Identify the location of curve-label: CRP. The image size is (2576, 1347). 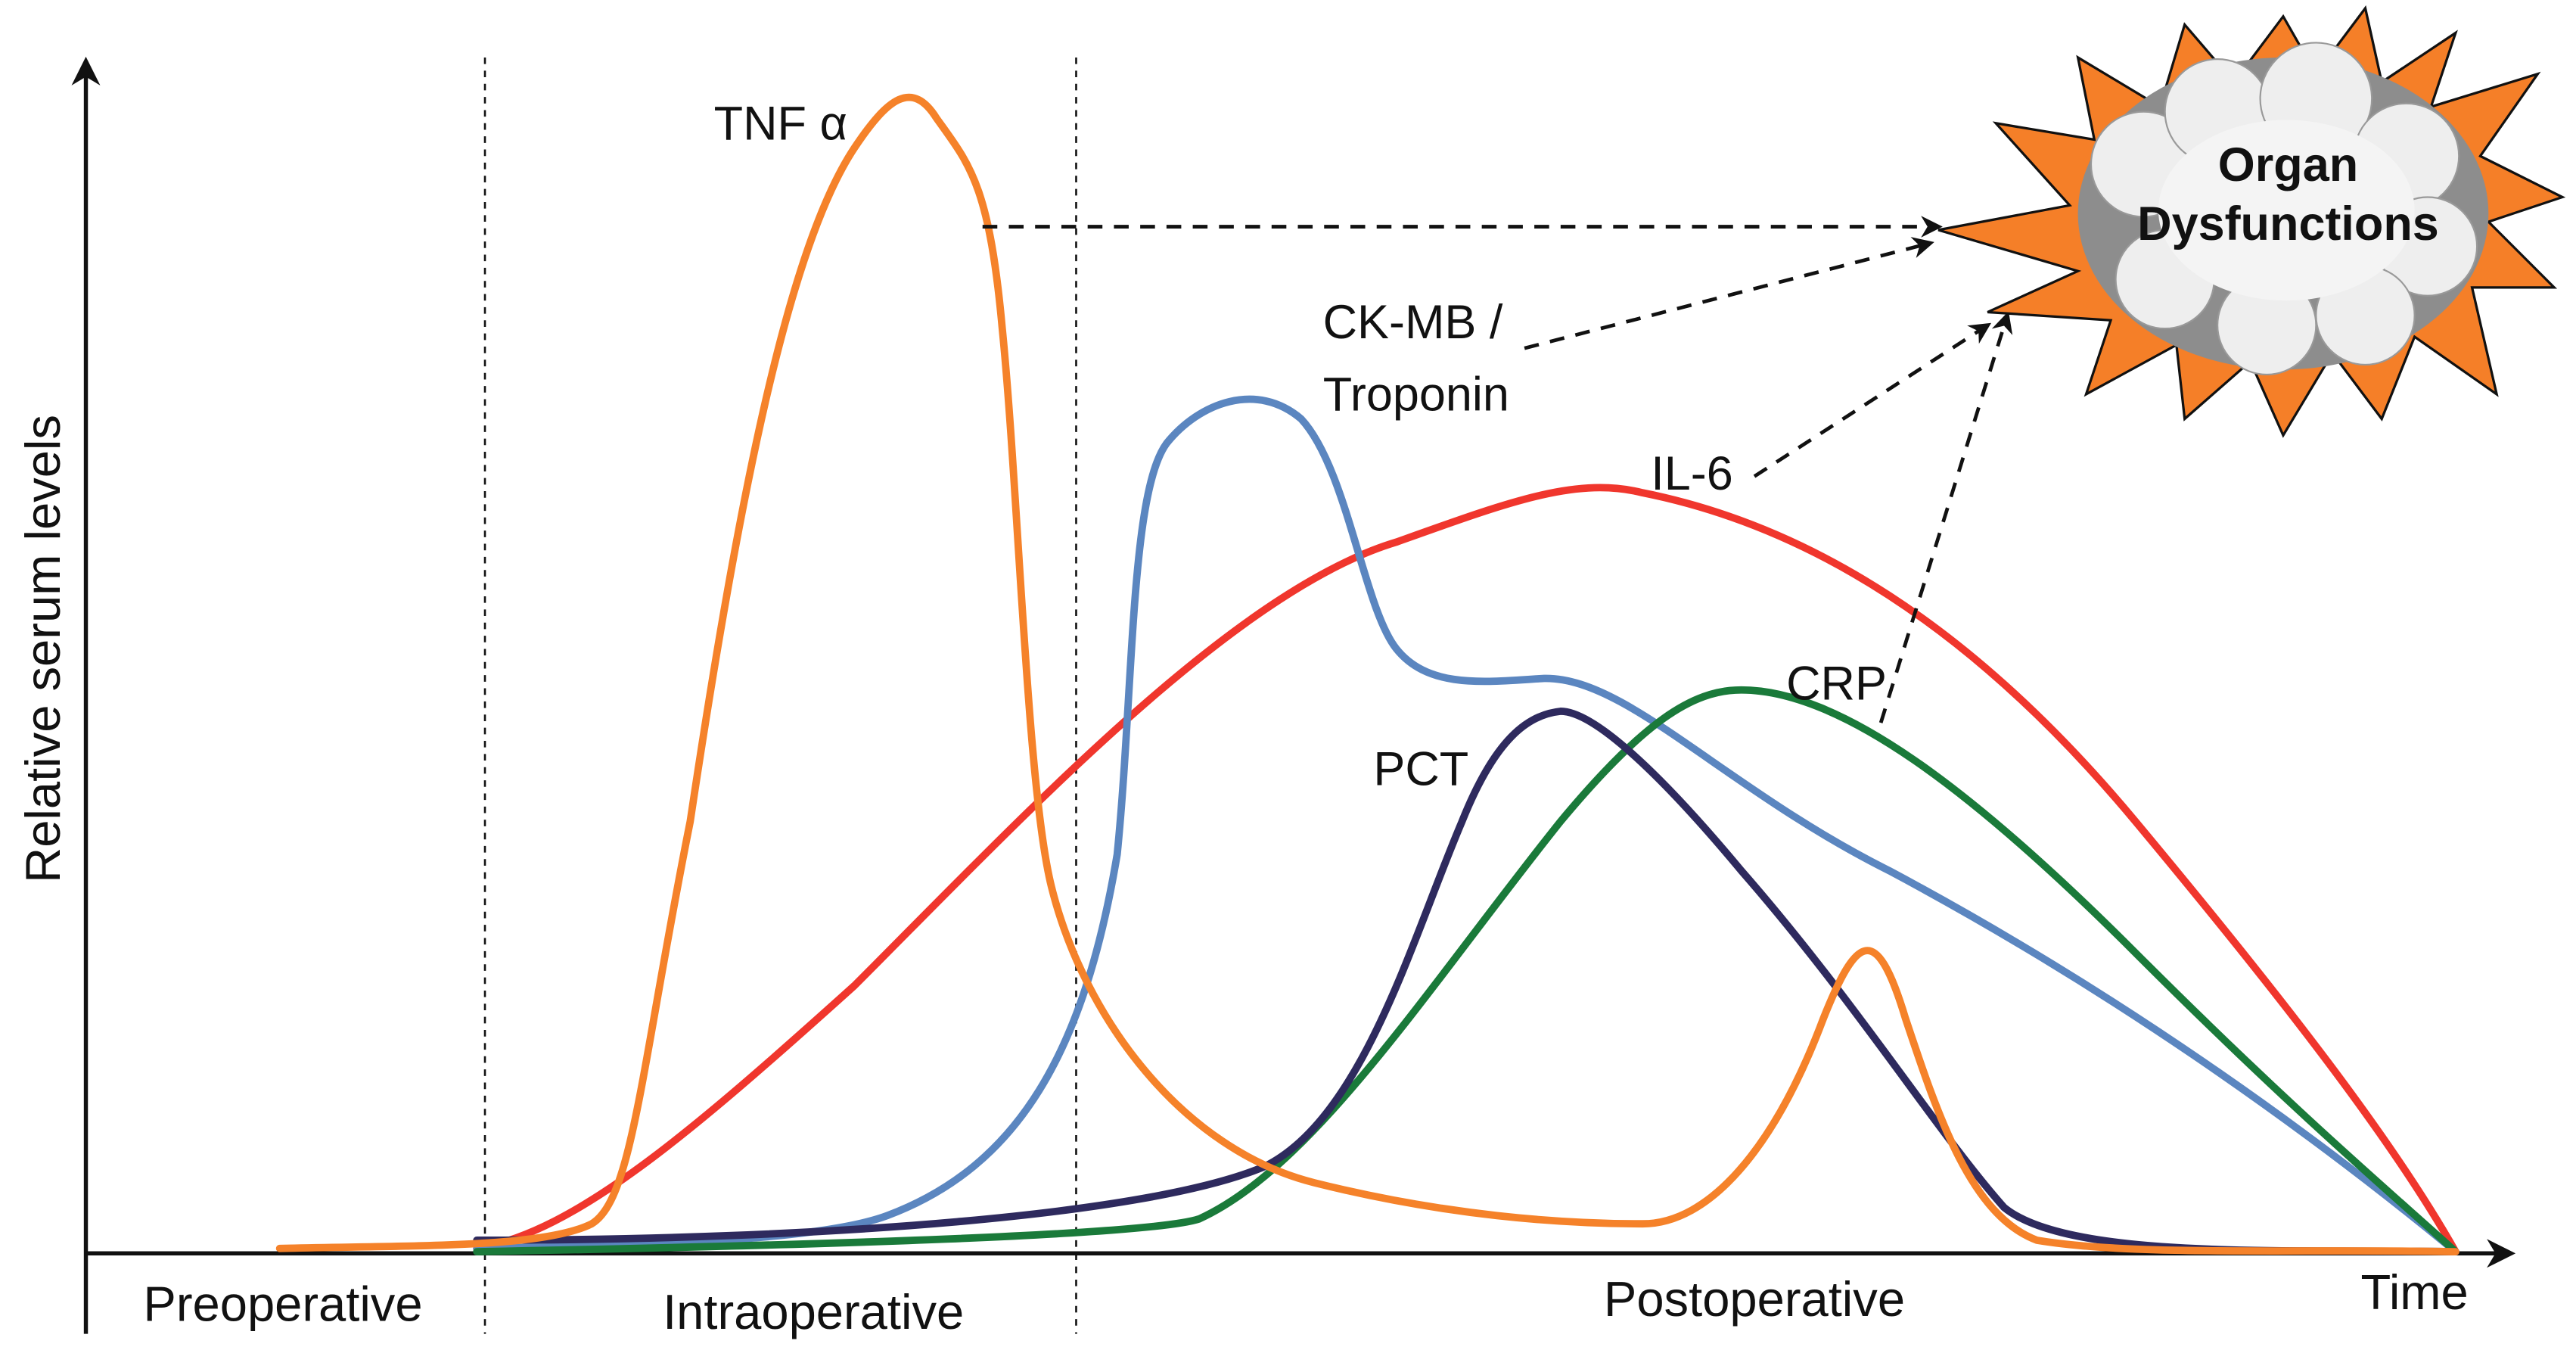
(1837, 684).